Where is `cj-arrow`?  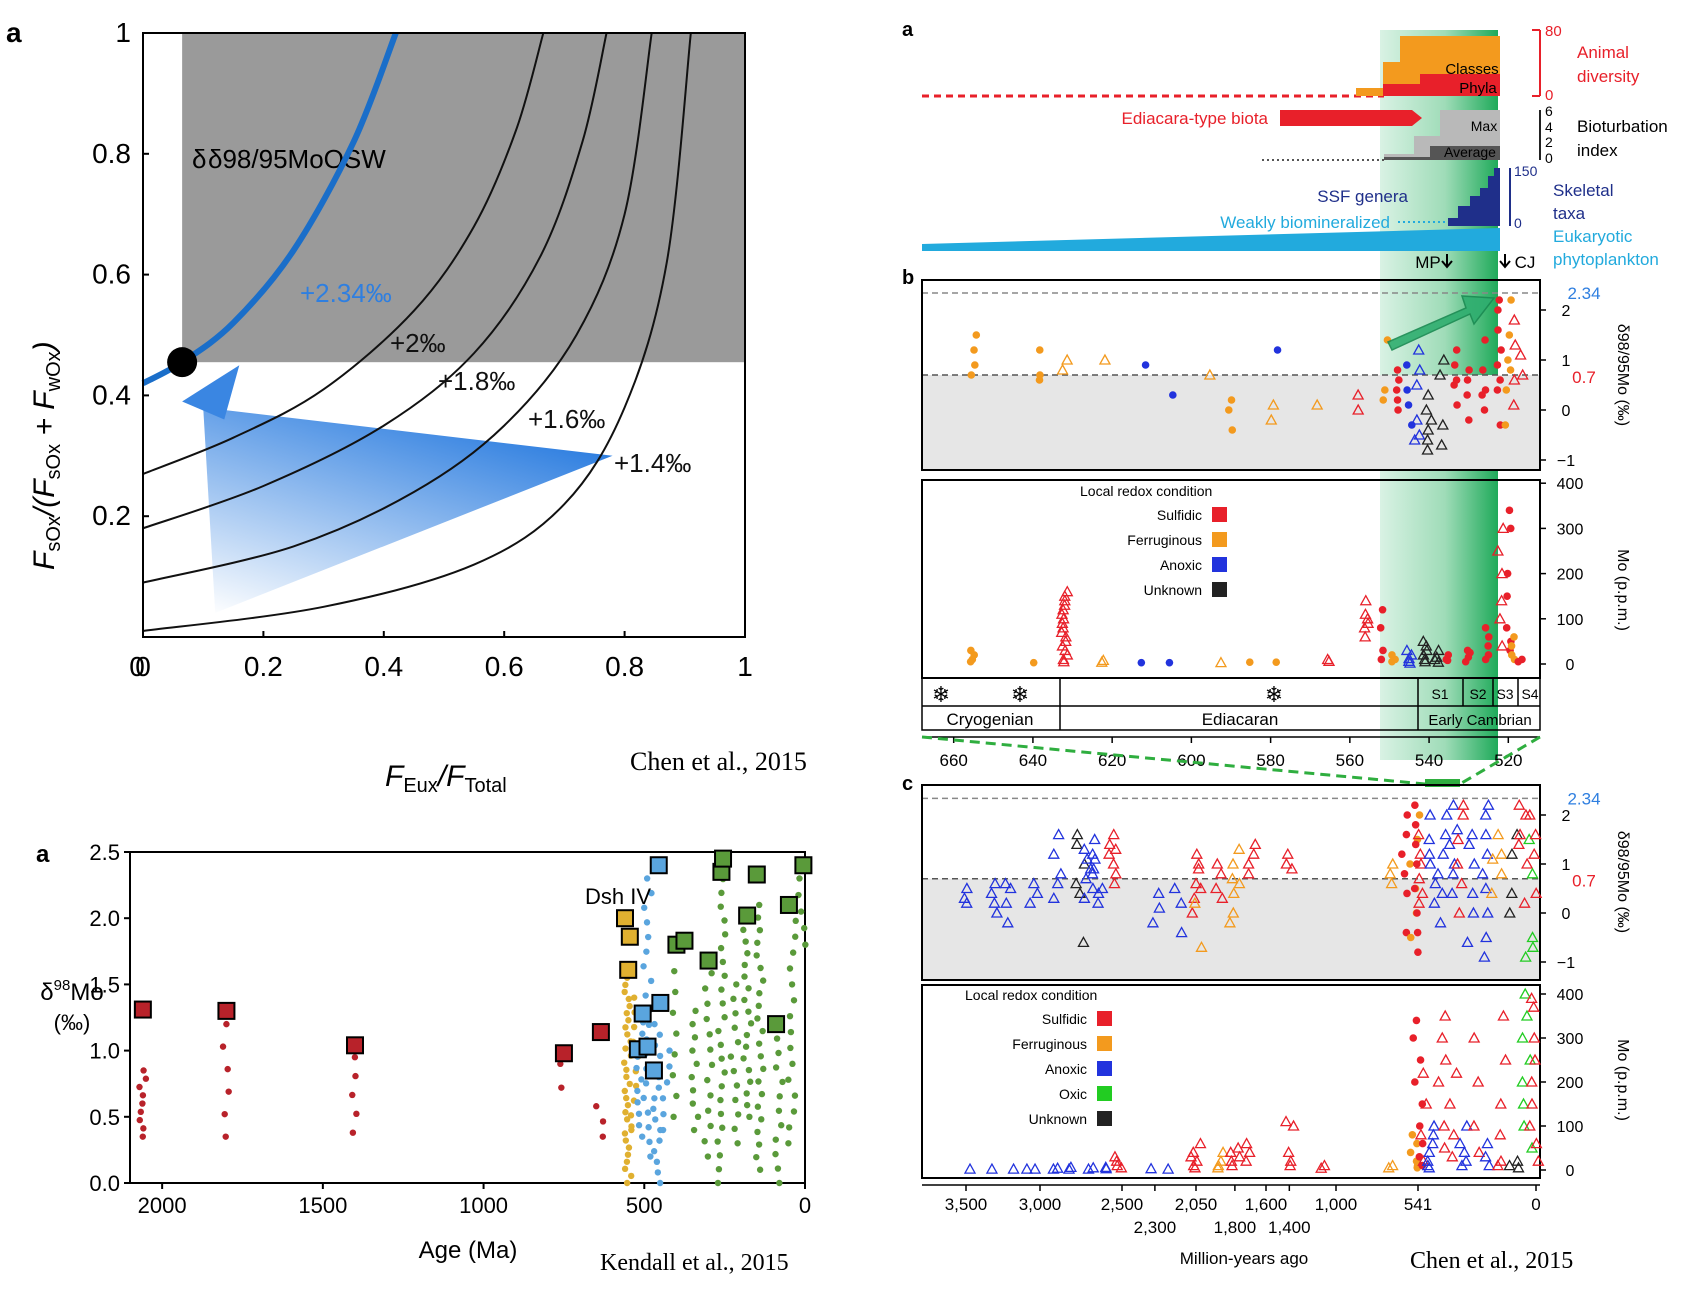
cj-arrow is located at coordinates (1505, 261).